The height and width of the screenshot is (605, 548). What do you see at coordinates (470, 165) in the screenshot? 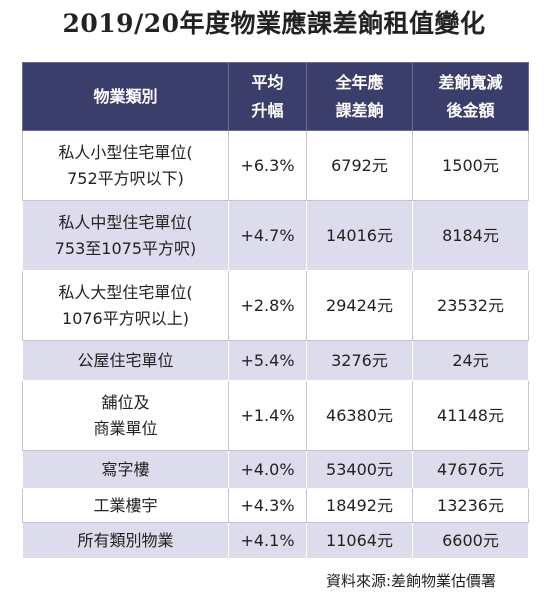
I see `table-cell: 1500元` at bounding box center [470, 165].